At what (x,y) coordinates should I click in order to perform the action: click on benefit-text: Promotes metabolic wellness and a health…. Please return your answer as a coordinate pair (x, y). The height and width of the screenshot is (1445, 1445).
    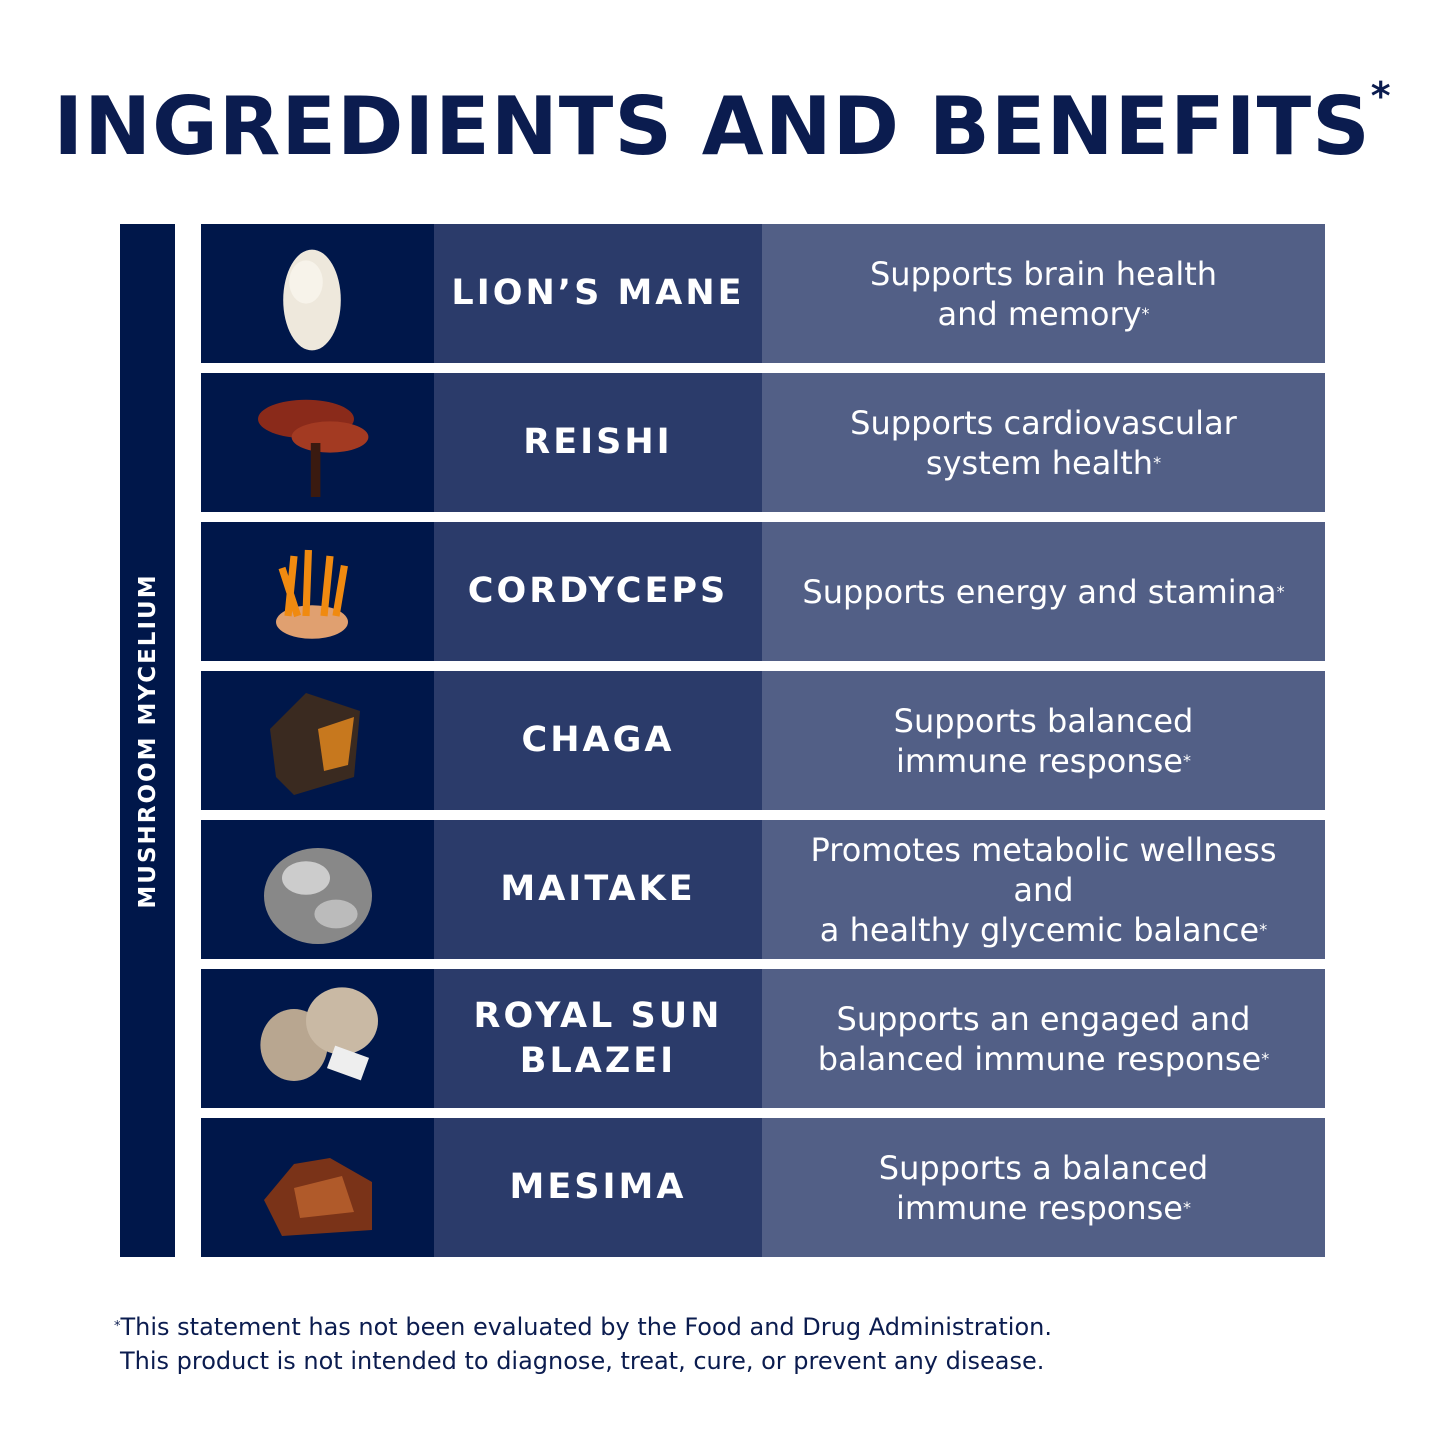
    Looking at the image, I should click on (1043, 889).